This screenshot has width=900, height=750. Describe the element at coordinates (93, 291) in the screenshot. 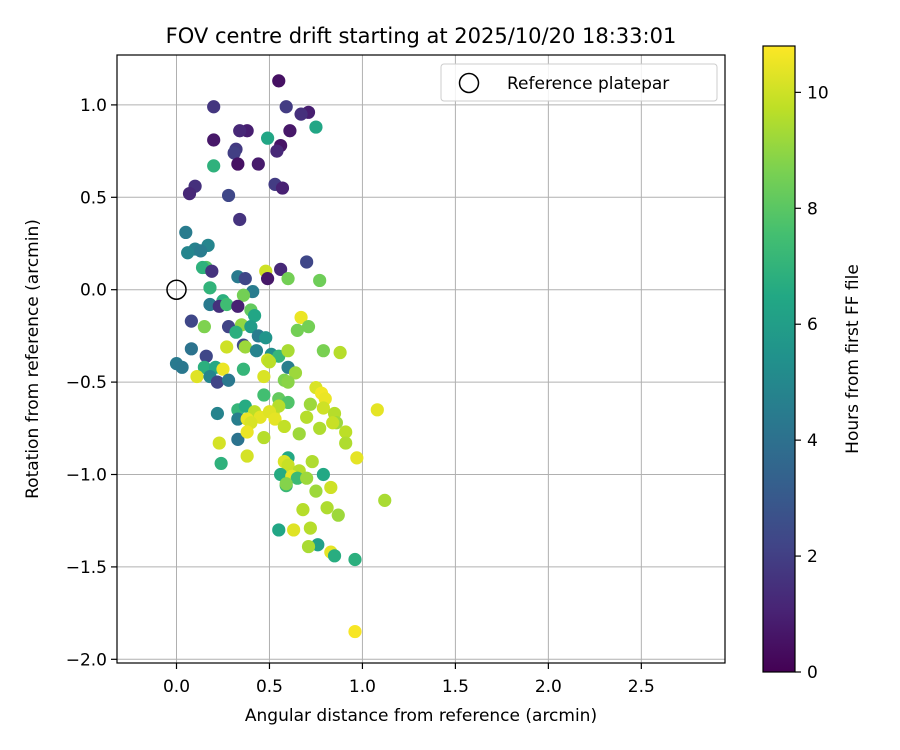

I see `y-tick-label: 0.0` at that location.